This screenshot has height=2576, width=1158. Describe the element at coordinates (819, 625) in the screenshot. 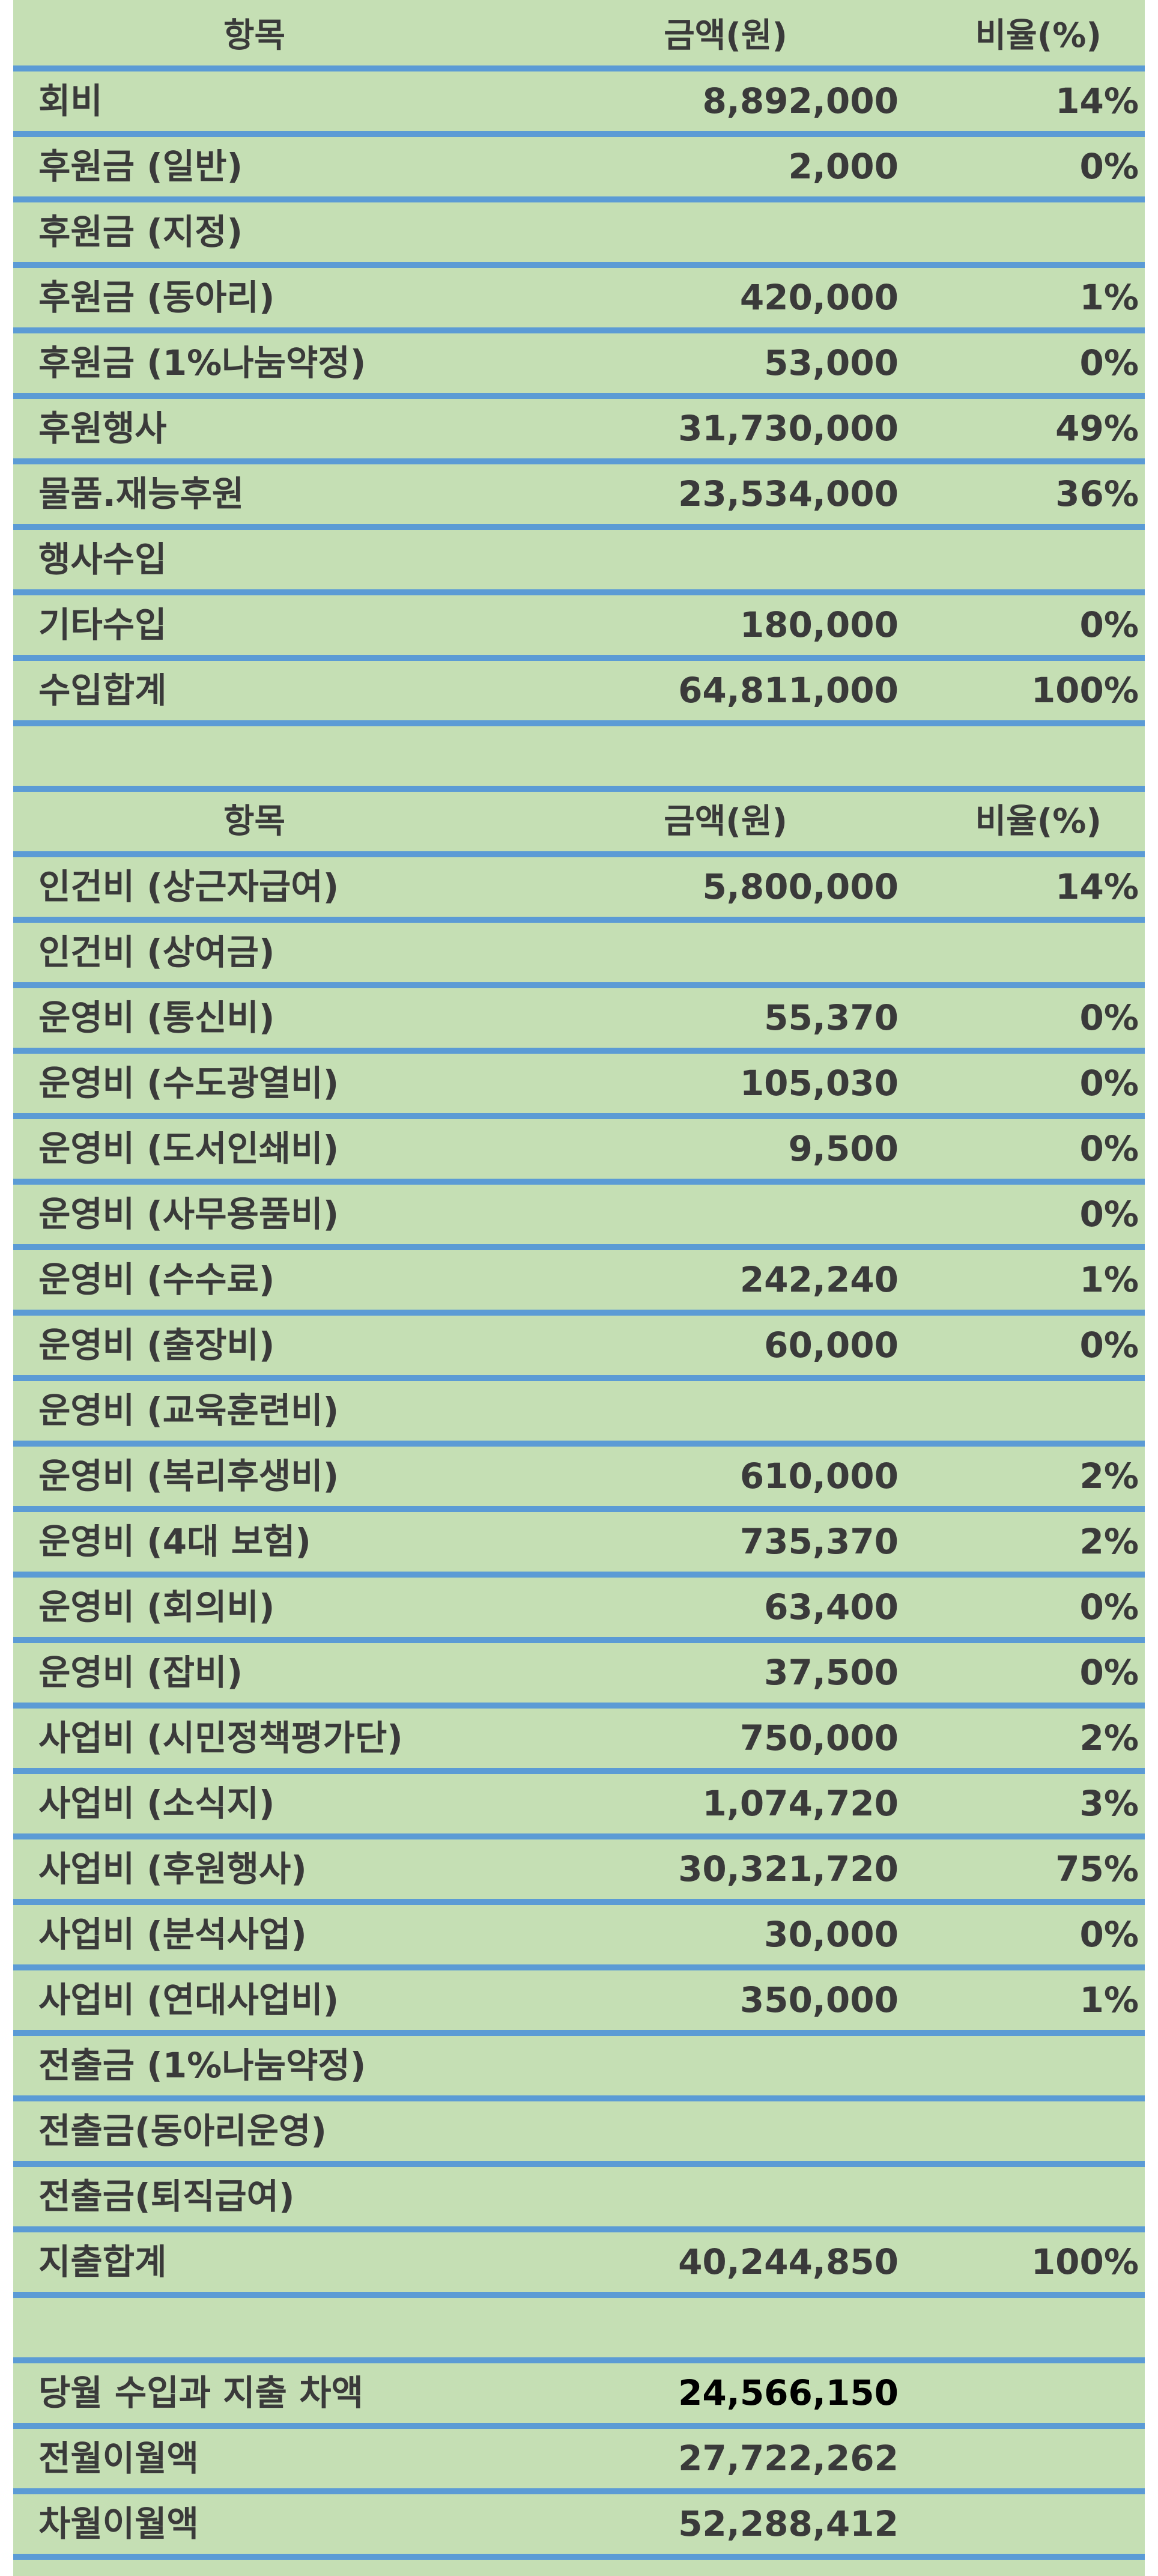

I see `row-amount: 180,000` at that location.